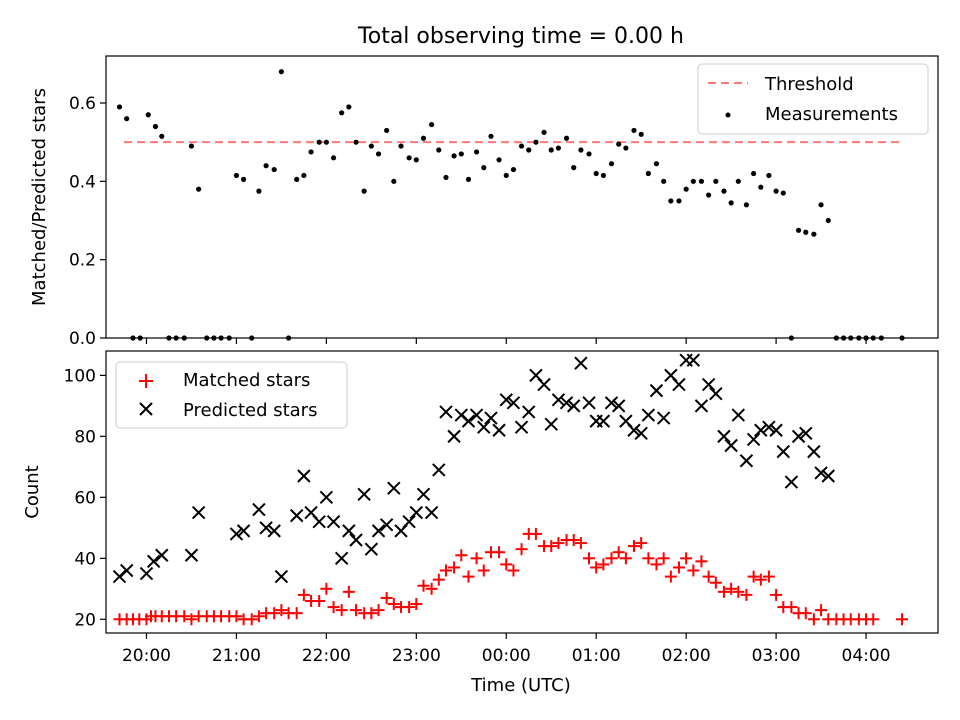 Image resolution: width=960 pixels, height=720 pixels. What do you see at coordinates (326, 656) in the screenshot?
I see `bottom-x-tick-label: 22:00` at bounding box center [326, 656].